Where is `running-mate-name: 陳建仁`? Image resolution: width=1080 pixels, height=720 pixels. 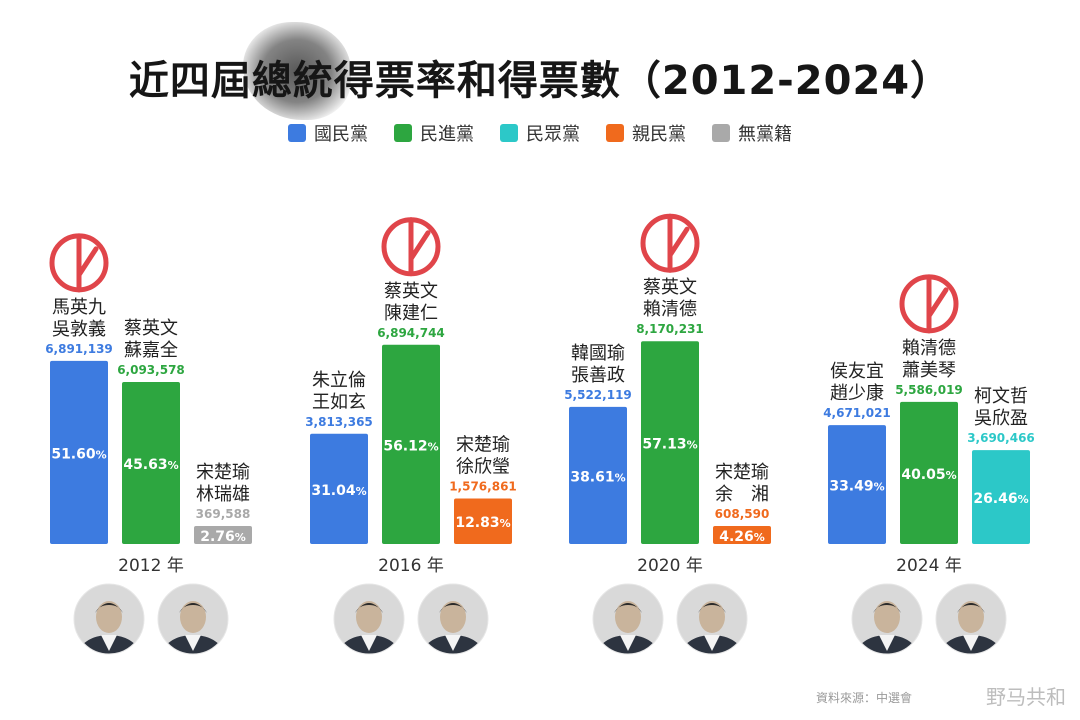
running-mate-name: 陳建仁 is located at coordinates (411, 313).